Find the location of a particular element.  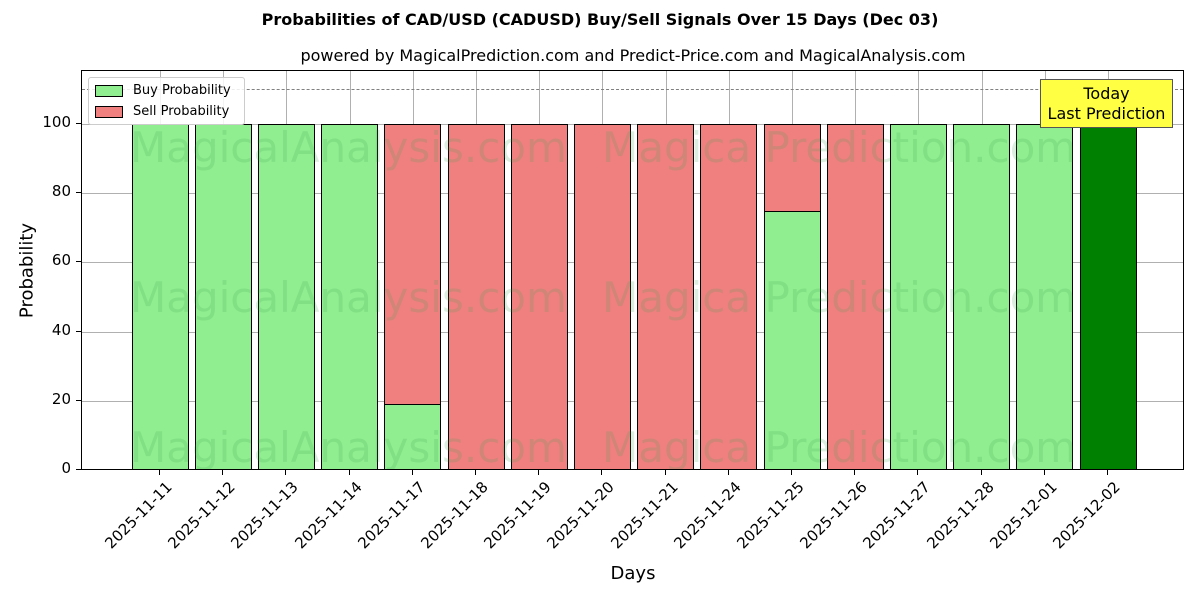

sell-swatch is located at coordinates (109, 111).